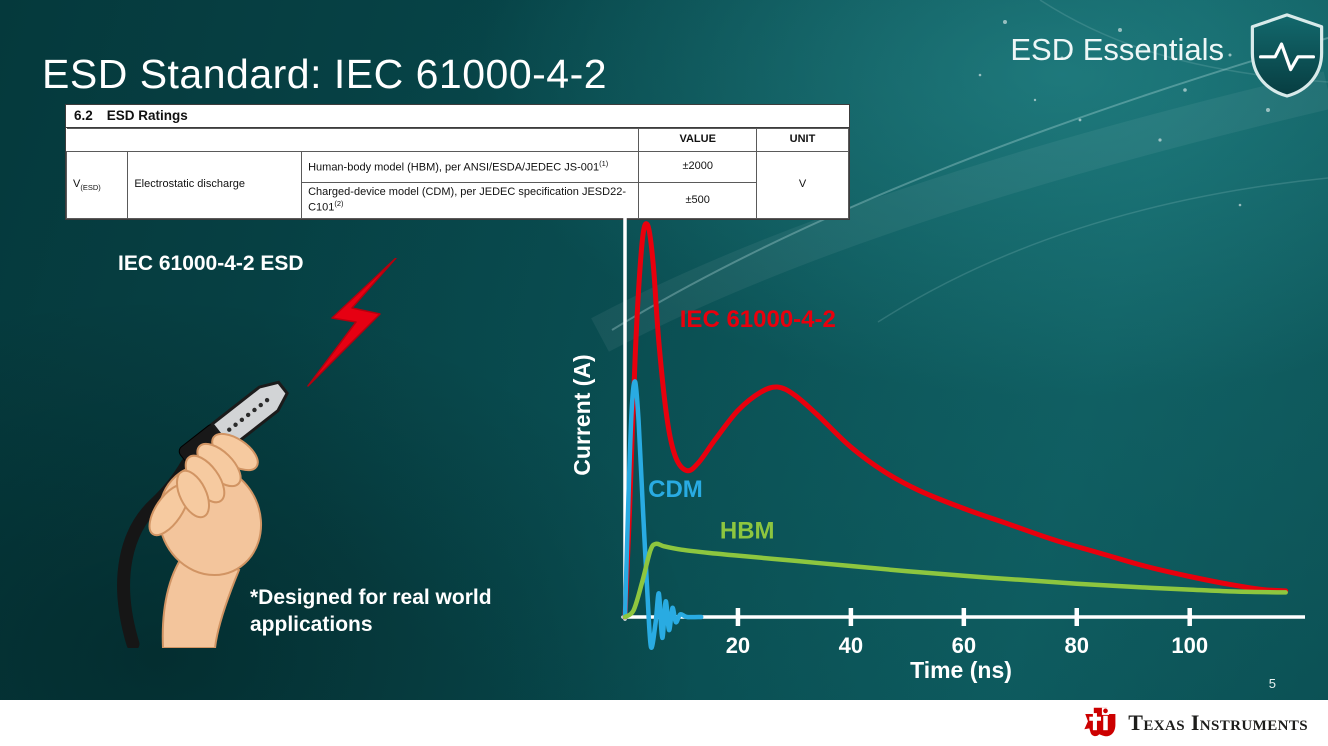 This screenshot has height=746, width=1328. Describe the element at coordinates (738, 645) in the screenshot. I see `x-tick-label: 20` at that location.